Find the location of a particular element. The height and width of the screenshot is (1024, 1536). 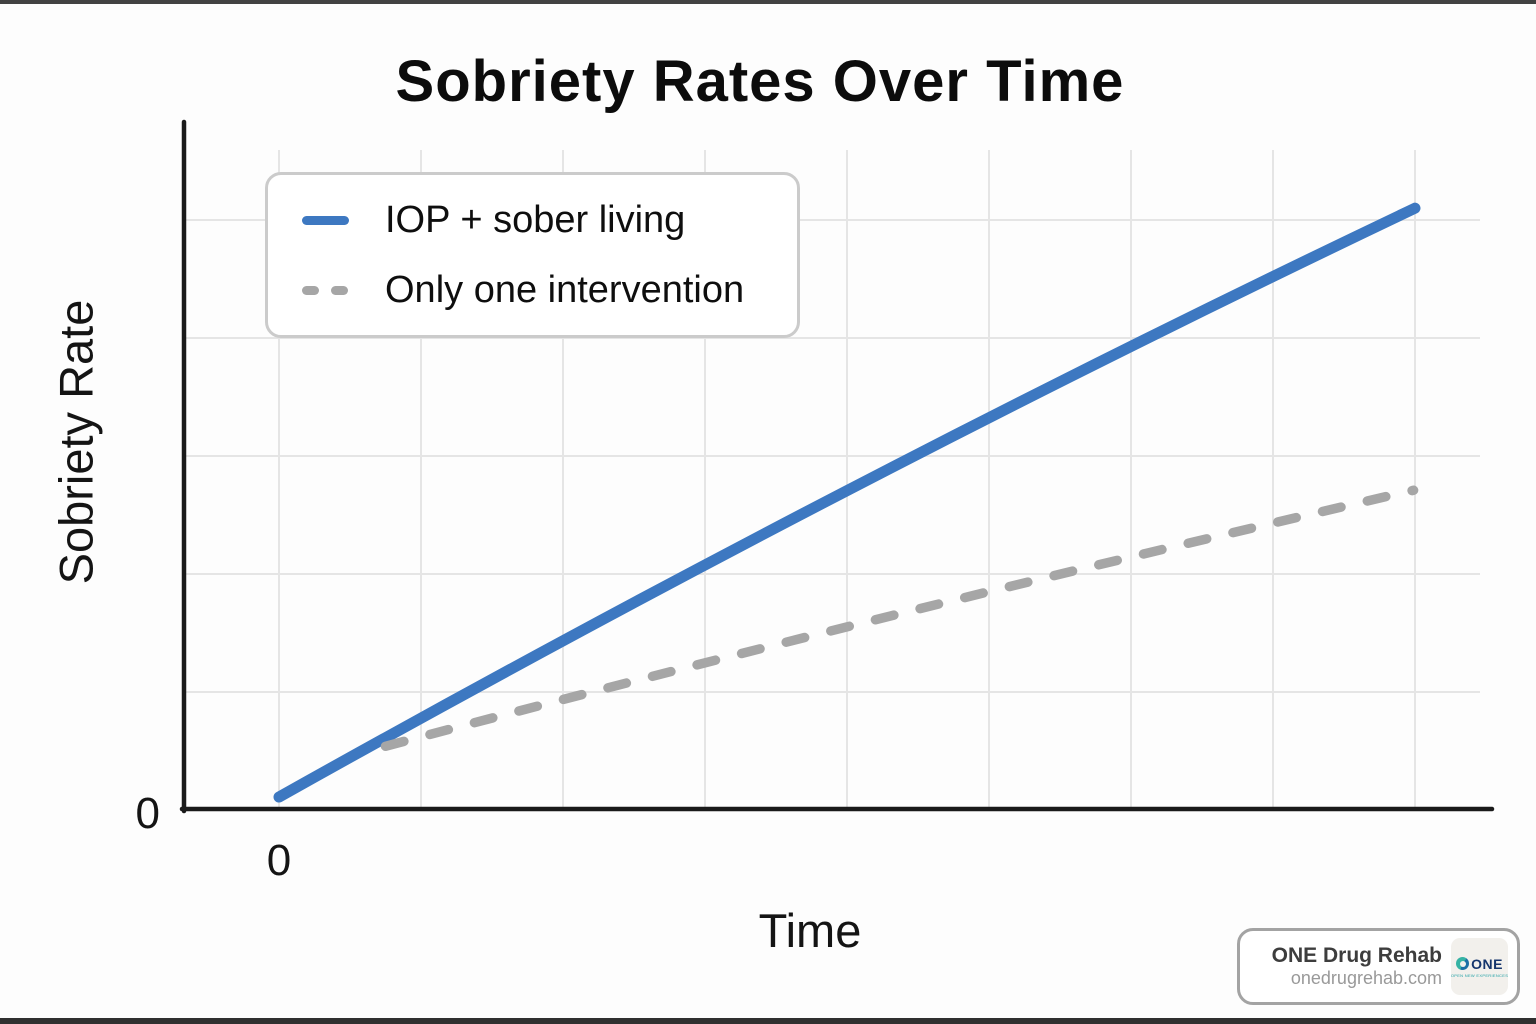

watermark-url: onedrugrehab.com is located at coordinates (1366, 978).